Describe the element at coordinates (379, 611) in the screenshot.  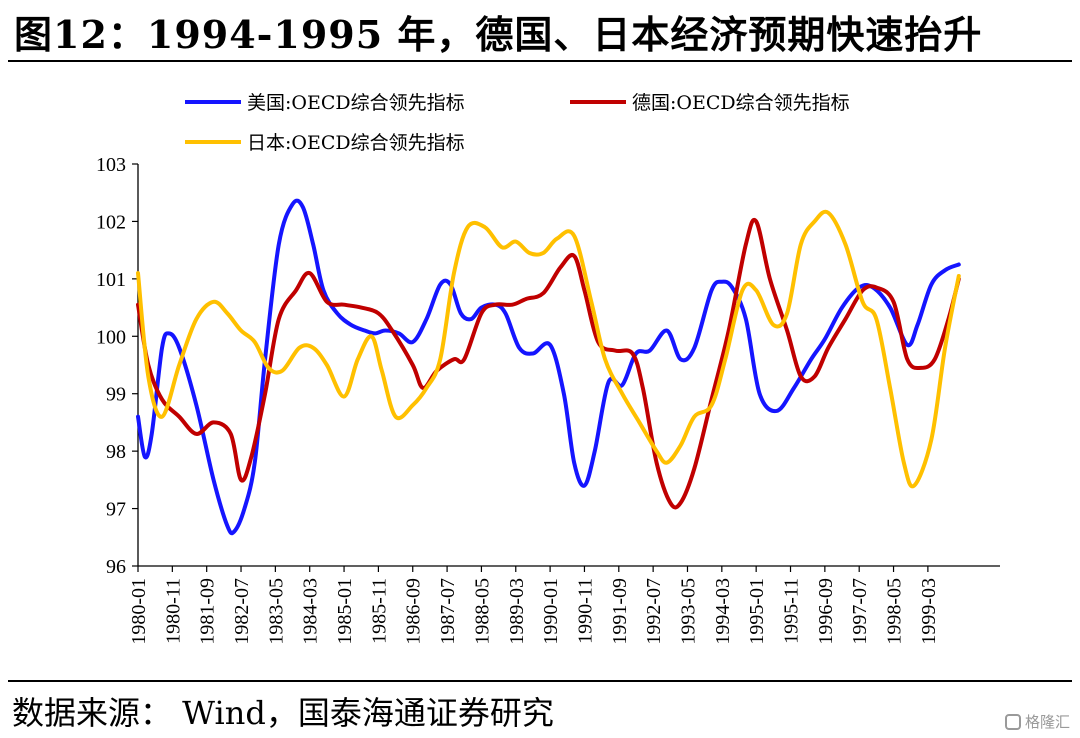
I see `x-tick-label: 1985-11` at that location.